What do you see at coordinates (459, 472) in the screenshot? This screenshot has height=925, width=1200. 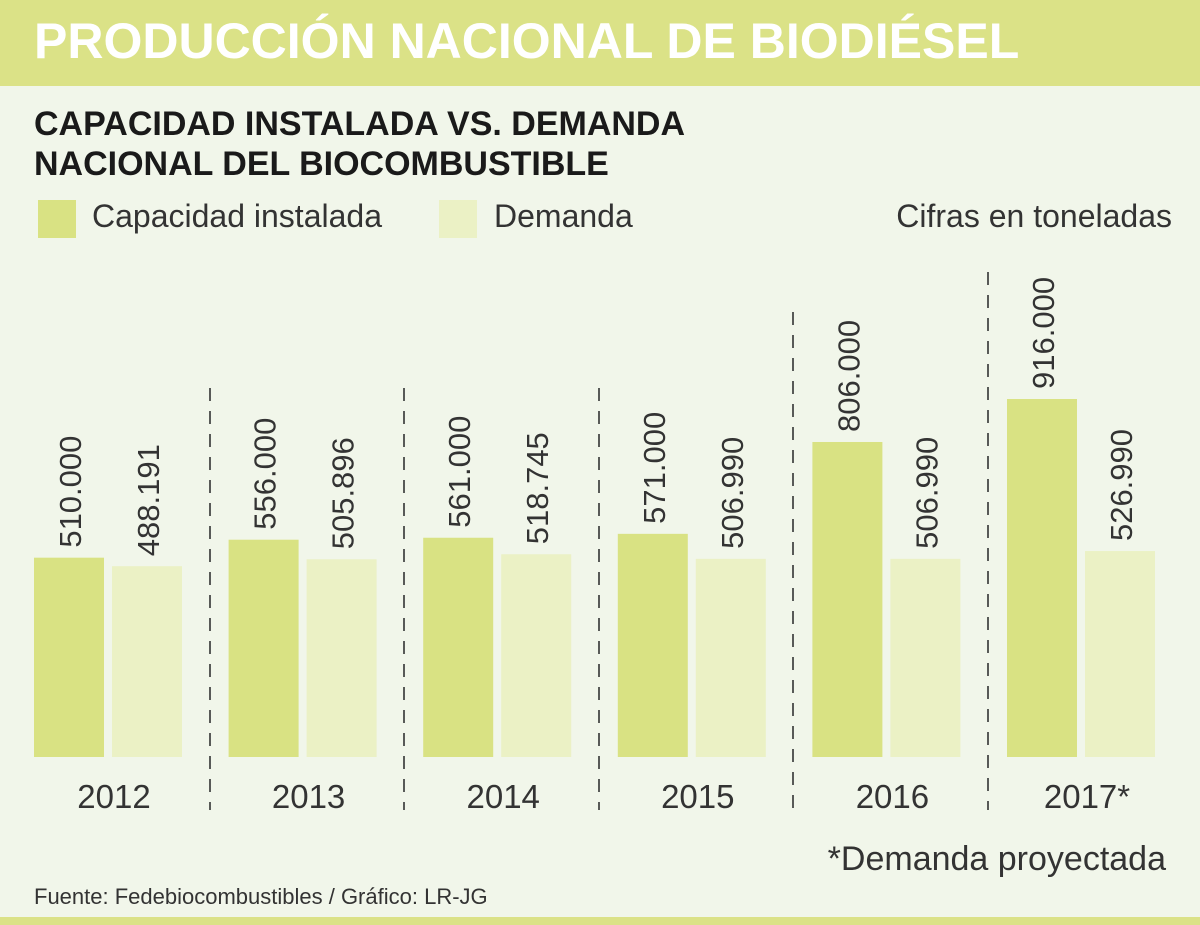 I see `data-label-capacity: 561.000` at bounding box center [459, 472].